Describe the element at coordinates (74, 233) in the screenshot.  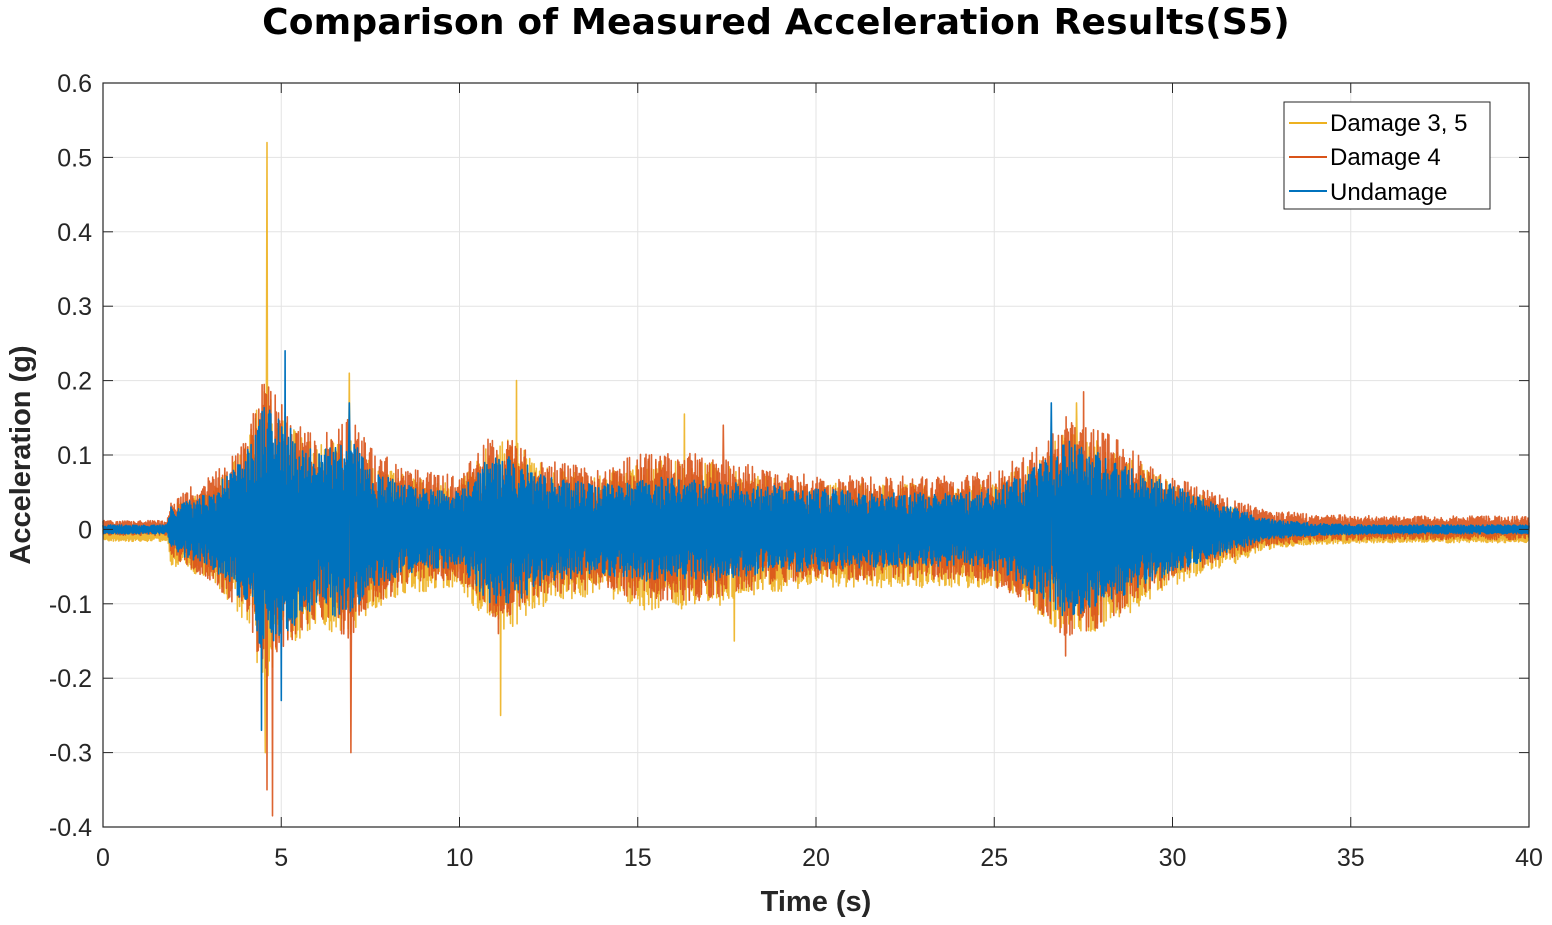
I see `y-tick-label: 0.4` at that location.